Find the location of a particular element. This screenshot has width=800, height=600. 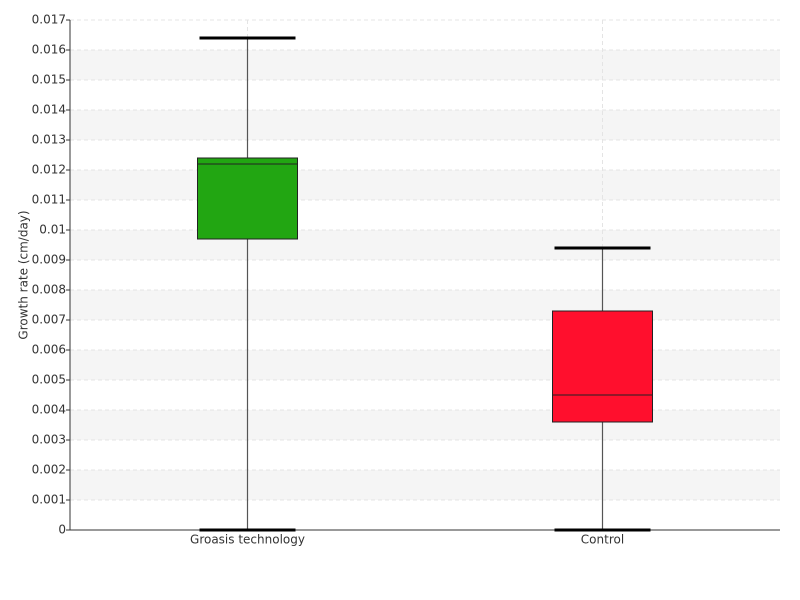

y-axis-label: Growth rate (cm/day) is located at coordinates (24, 274).